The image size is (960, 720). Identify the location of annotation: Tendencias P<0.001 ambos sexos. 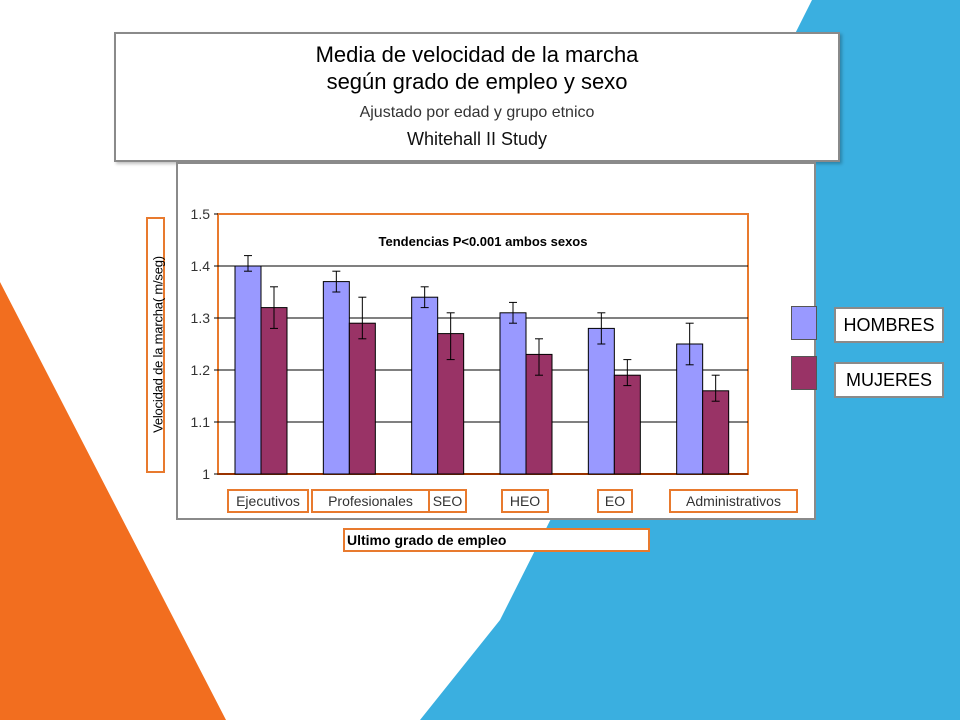
(483, 241).